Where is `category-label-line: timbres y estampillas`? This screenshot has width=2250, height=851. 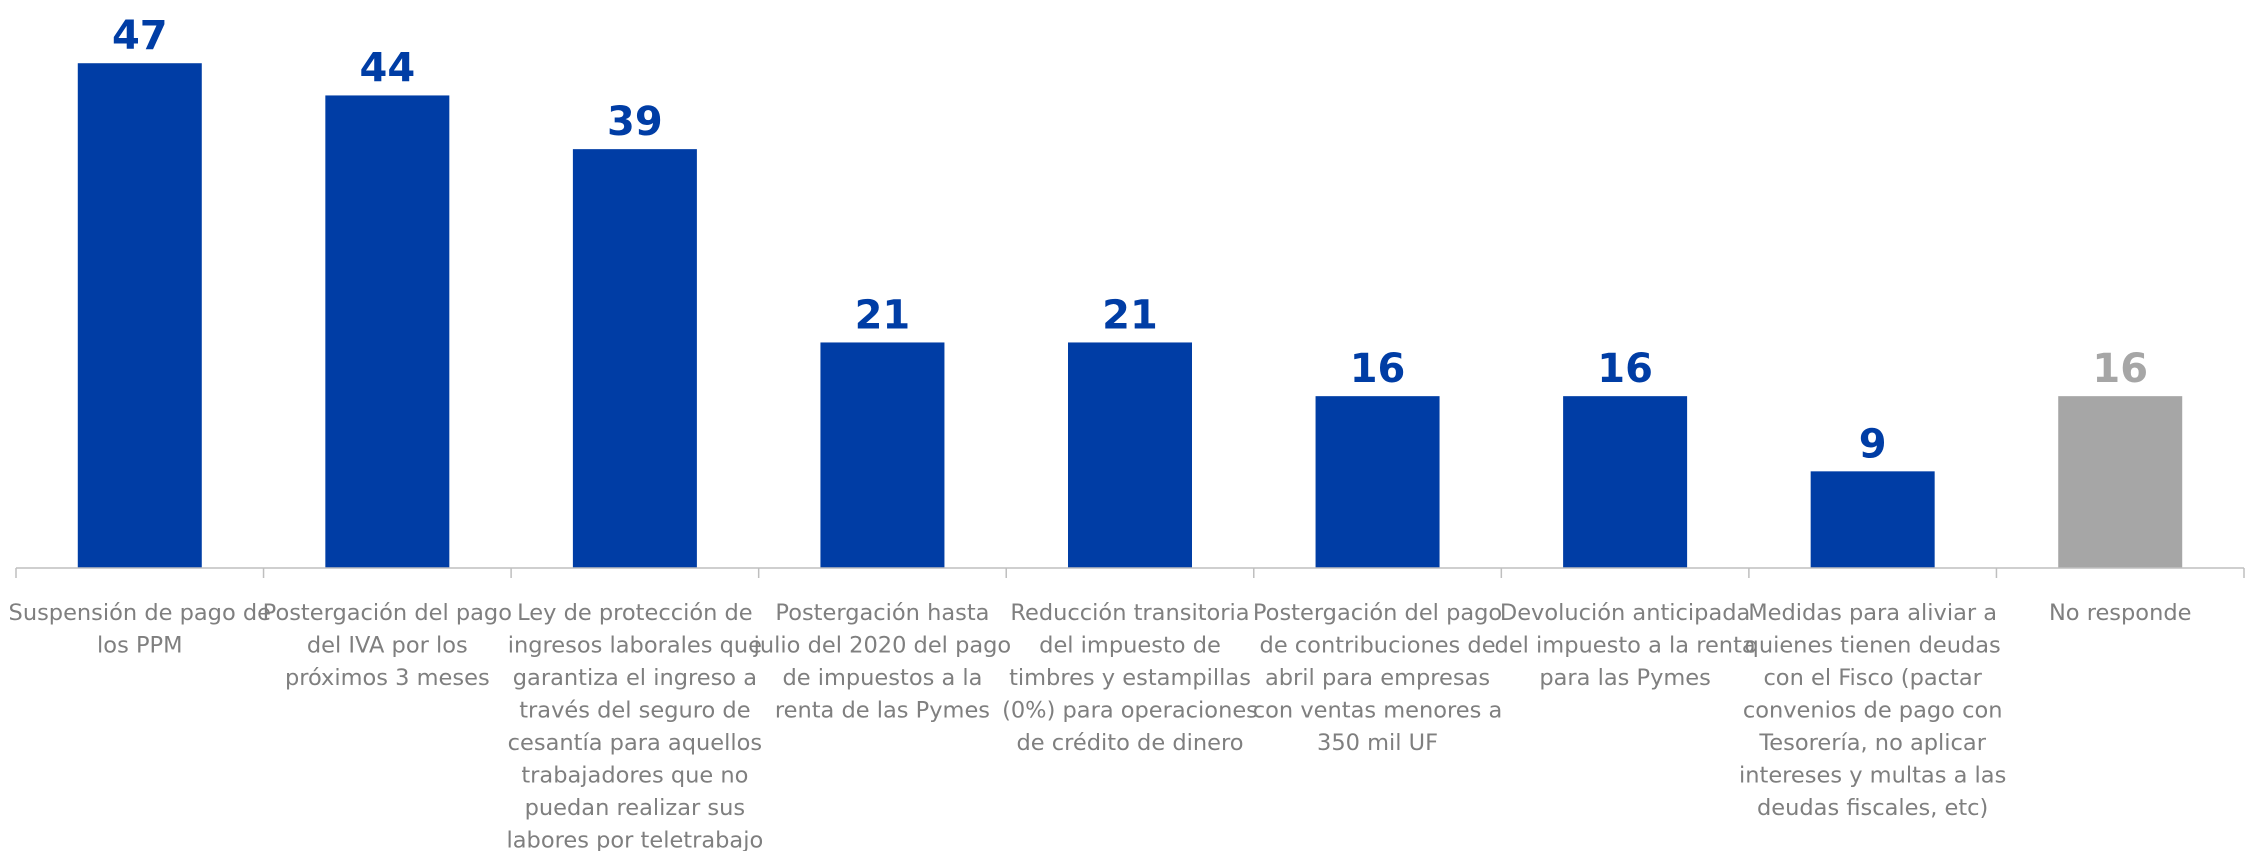 category-label-line: timbres y estampillas is located at coordinates (1130, 678).